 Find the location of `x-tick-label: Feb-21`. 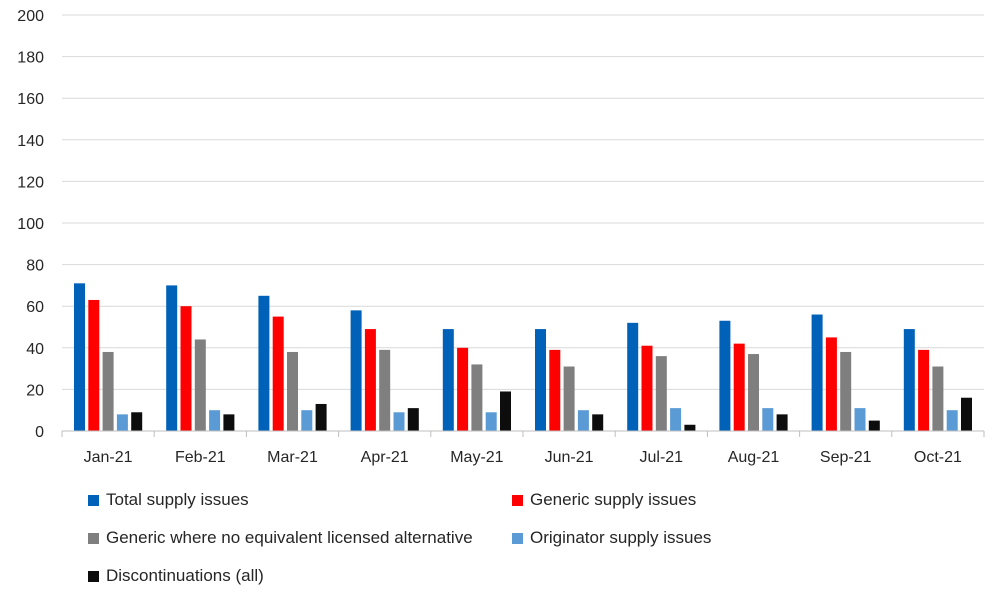

x-tick-label: Feb-21 is located at coordinates (200, 457).